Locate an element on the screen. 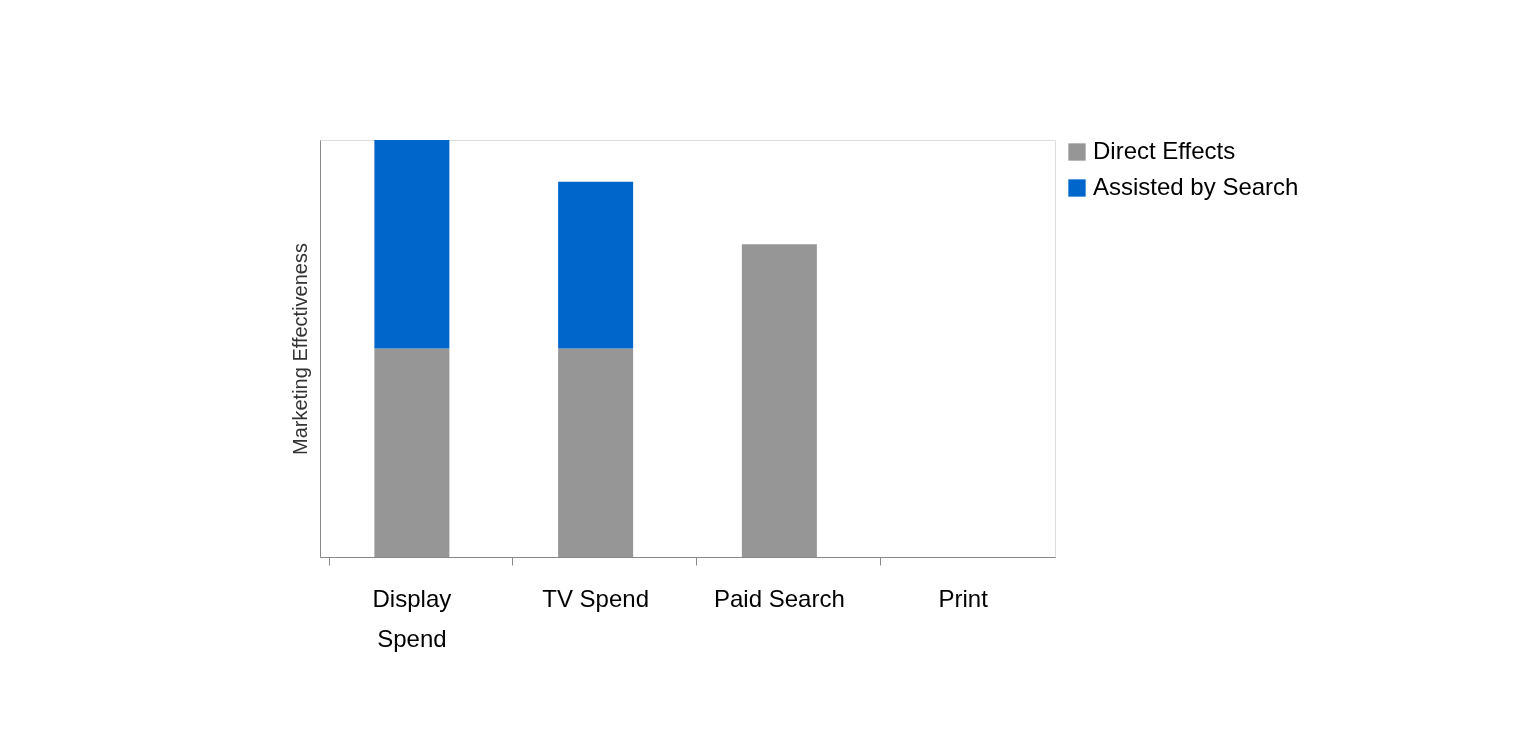  x-tick-label: Display Spend is located at coordinates (412, 618).